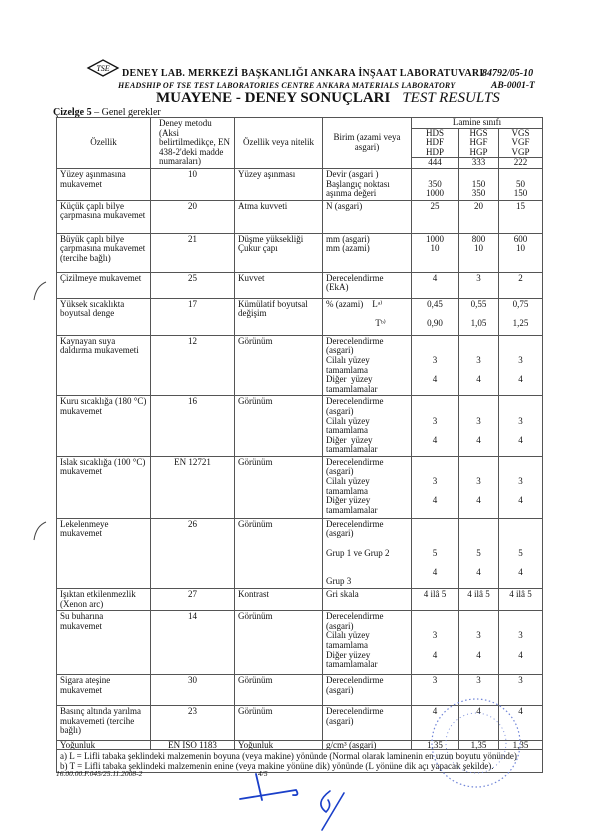  Describe the element at coordinates (342, 594) in the screenshot. I see `unit-line: Gri skala` at that location.